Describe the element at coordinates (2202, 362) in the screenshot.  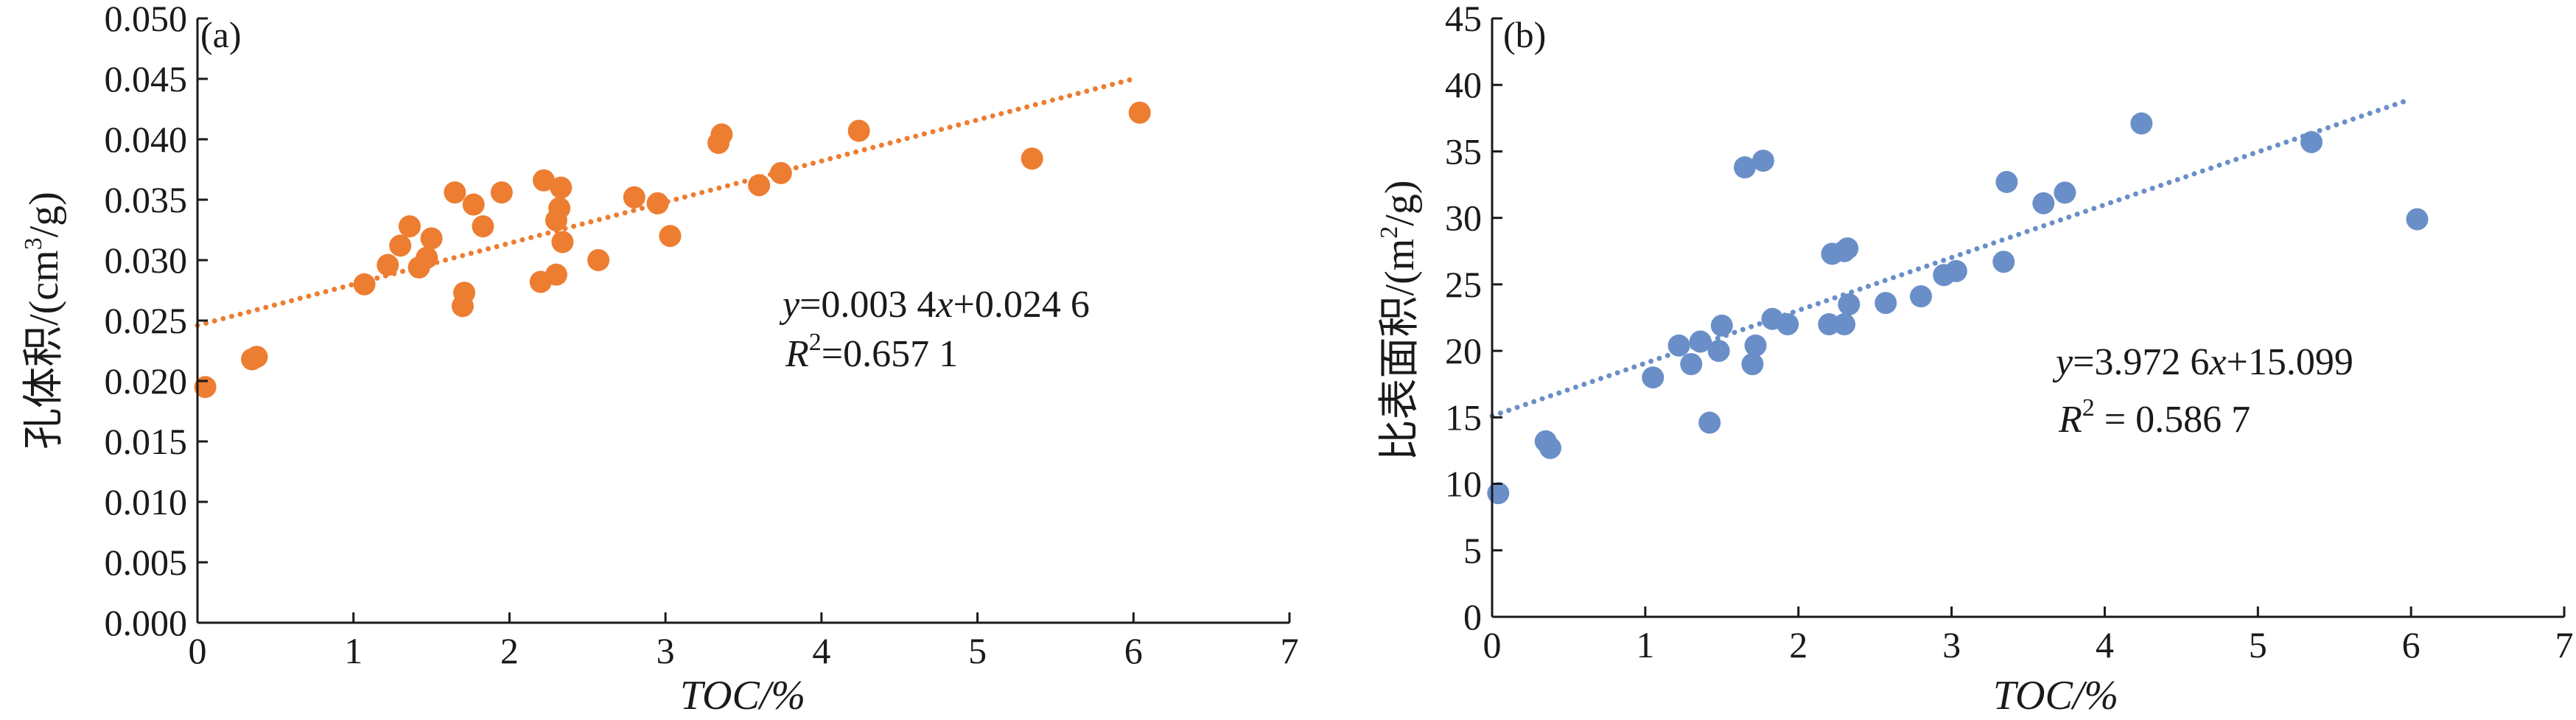
I see `panel-b-fit-equation: y=3.972 6x+15.099` at that location.